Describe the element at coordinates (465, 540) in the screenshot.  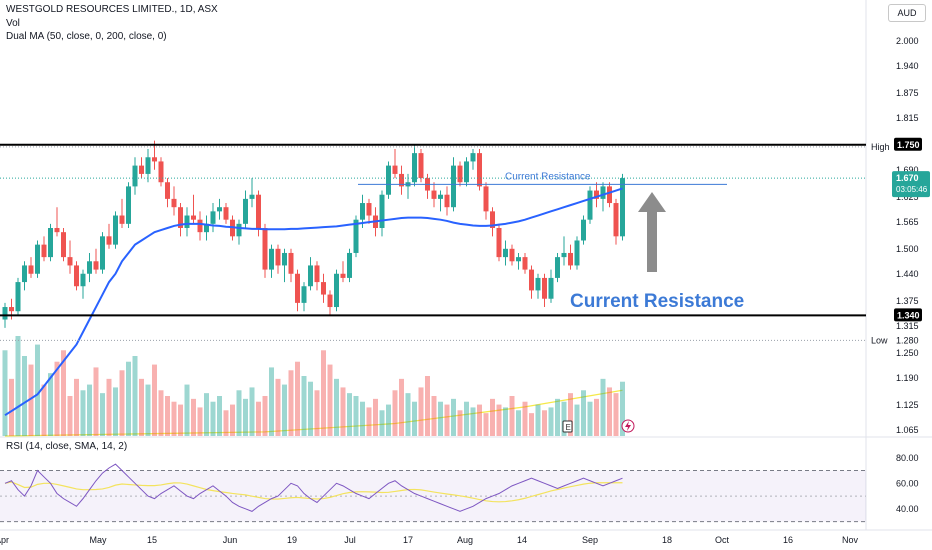
I see `x-tick-label: Aug` at that location.